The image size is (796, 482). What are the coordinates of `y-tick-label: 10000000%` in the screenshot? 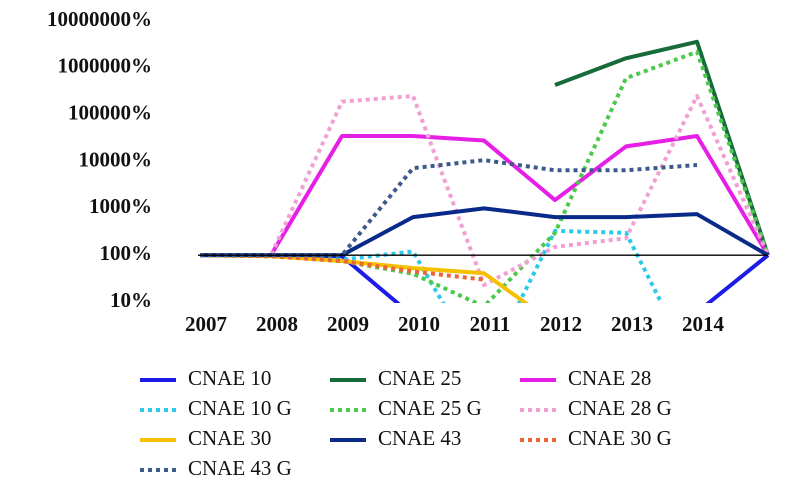 It's located at (99, 19).